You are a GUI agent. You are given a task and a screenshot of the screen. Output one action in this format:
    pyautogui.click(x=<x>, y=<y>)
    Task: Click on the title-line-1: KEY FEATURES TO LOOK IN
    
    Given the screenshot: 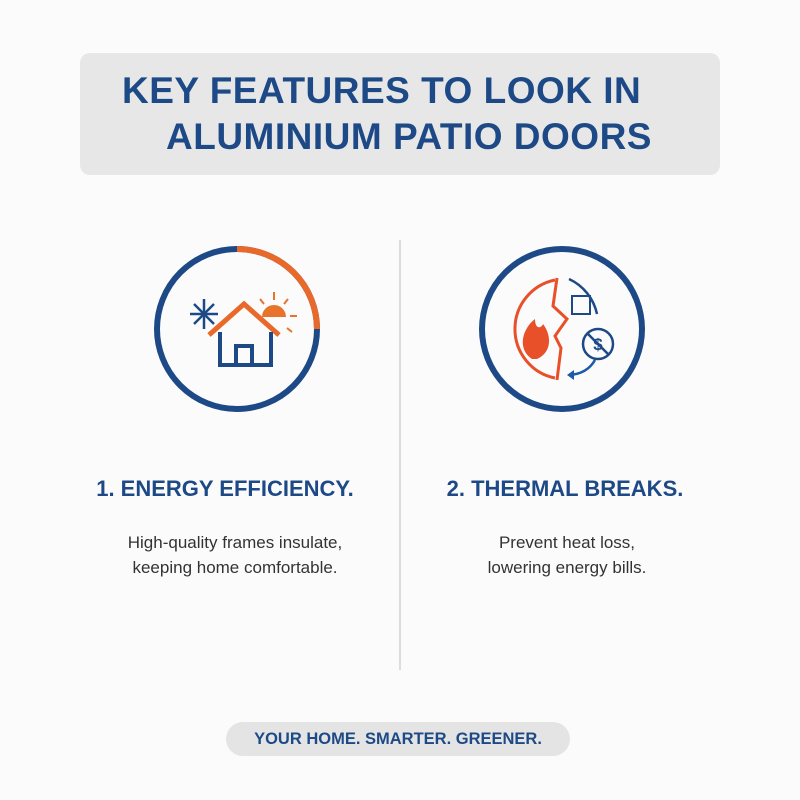 What is the action you would take?
    pyautogui.click(x=382, y=90)
    